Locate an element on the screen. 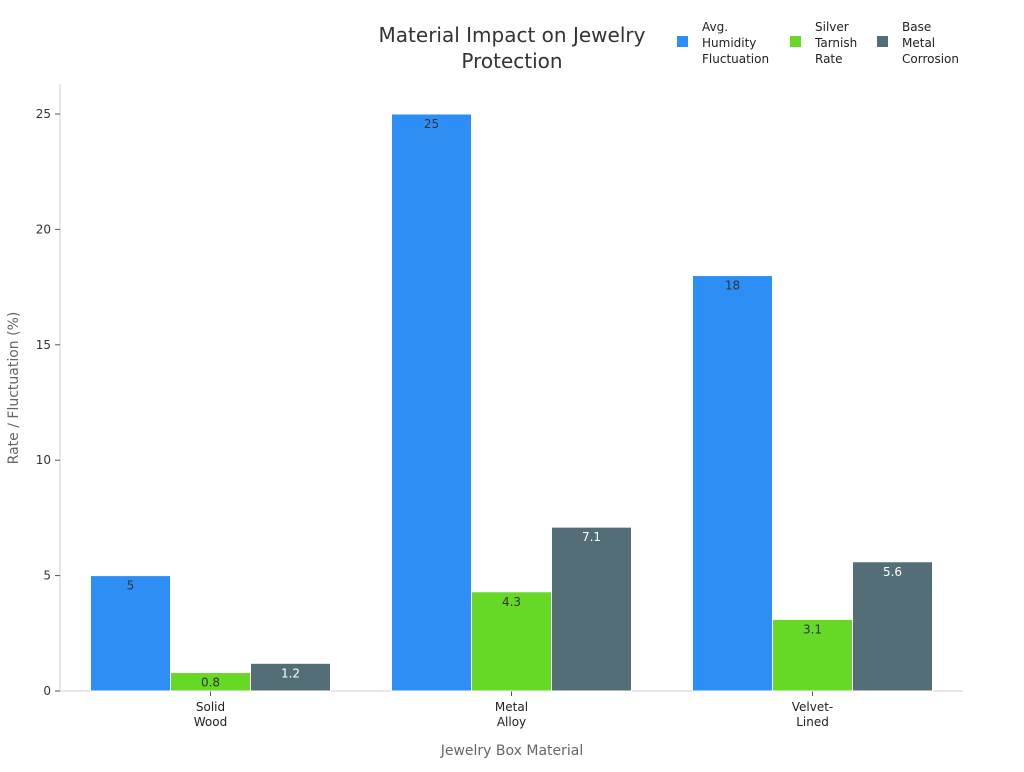 This screenshot has width=1024, height=772. y-tick-label: 0 is located at coordinates (47, 691).